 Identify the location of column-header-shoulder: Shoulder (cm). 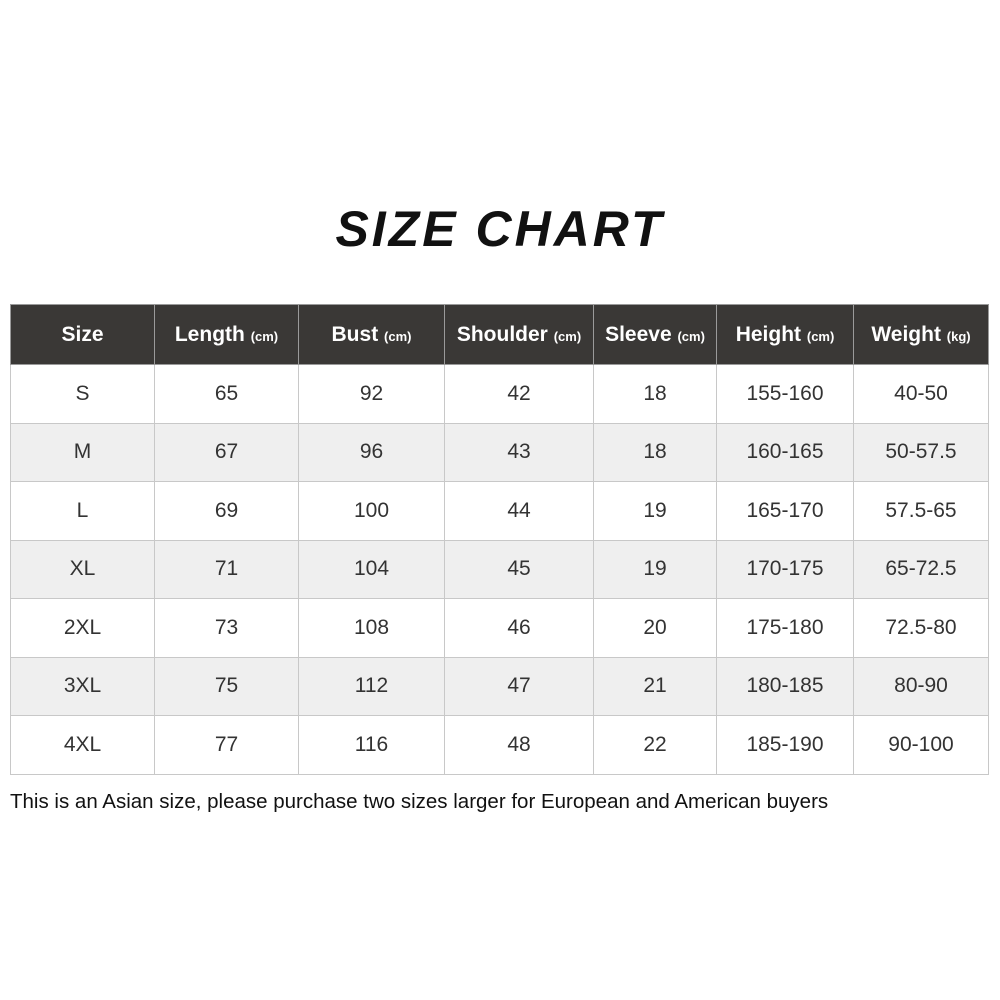
(519, 334).